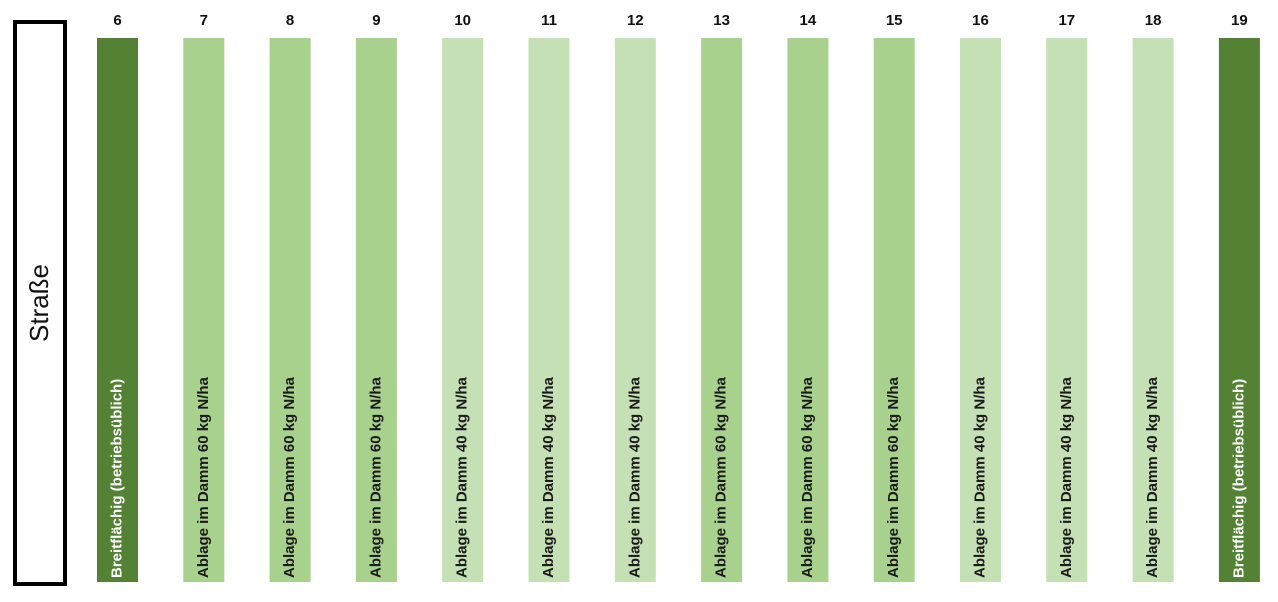 This screenshot has width=1278, height=602. Describe the element at coordinates (462, 20) in the screenshot. I see `plot-number: 10` at that location.